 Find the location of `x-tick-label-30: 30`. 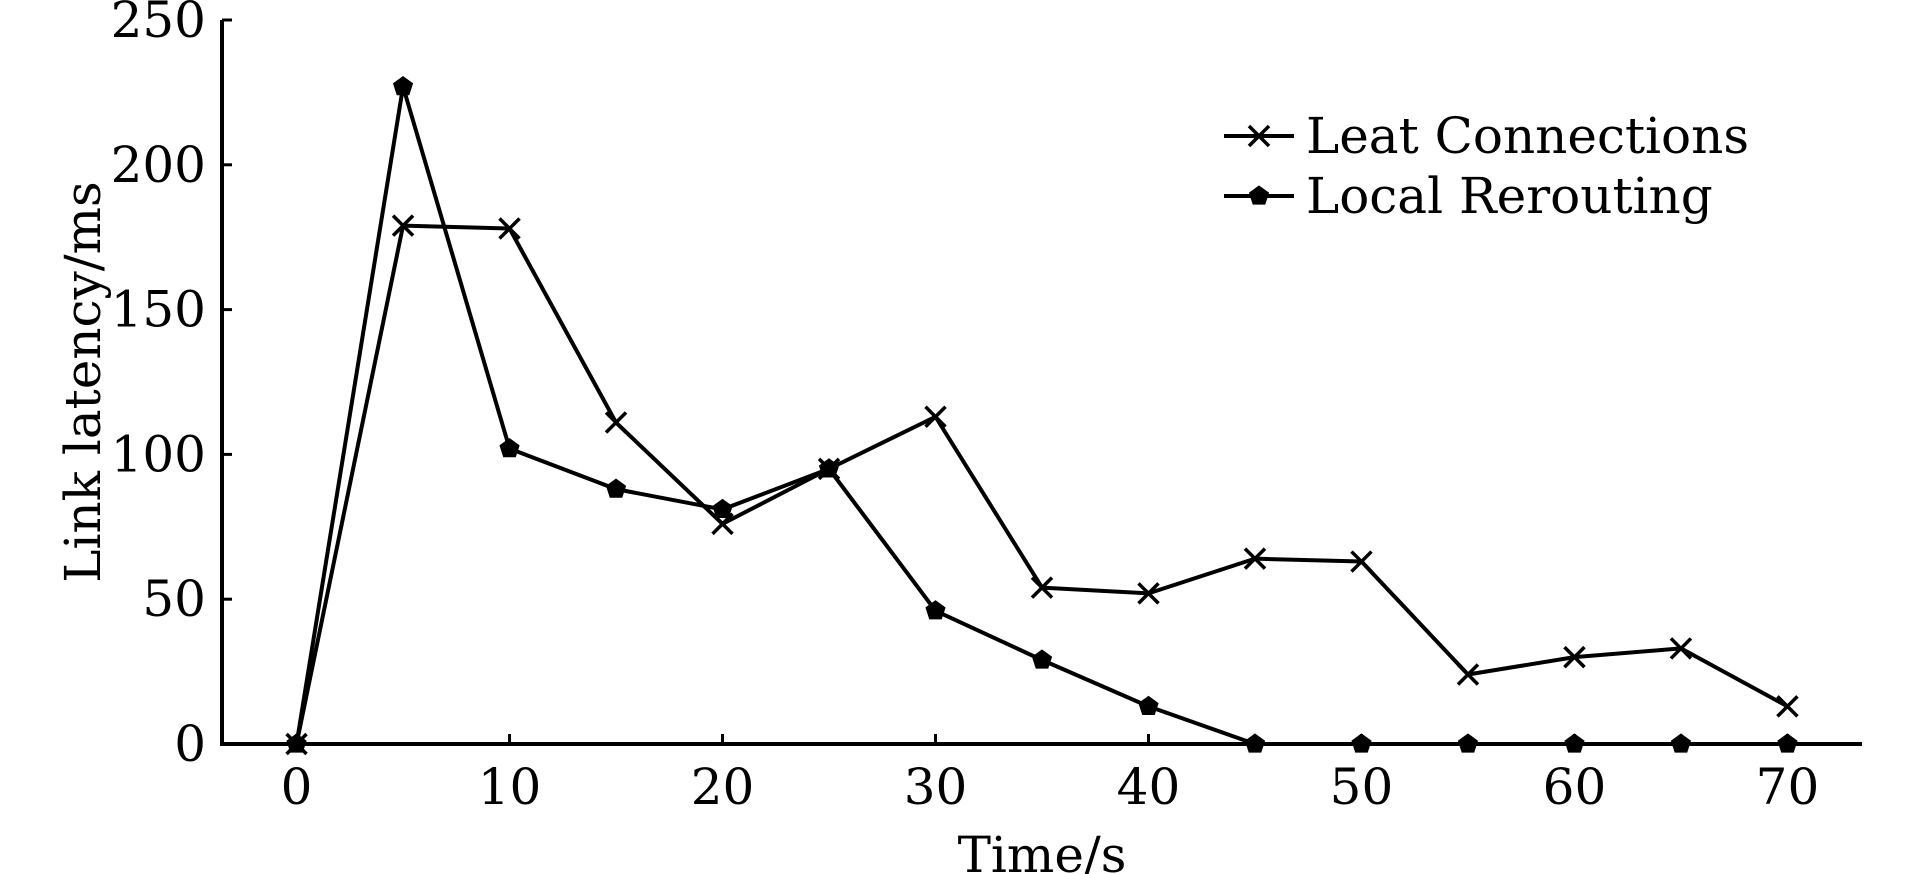

x-tick-label-30: 30 is located at coordinates (936, 787).